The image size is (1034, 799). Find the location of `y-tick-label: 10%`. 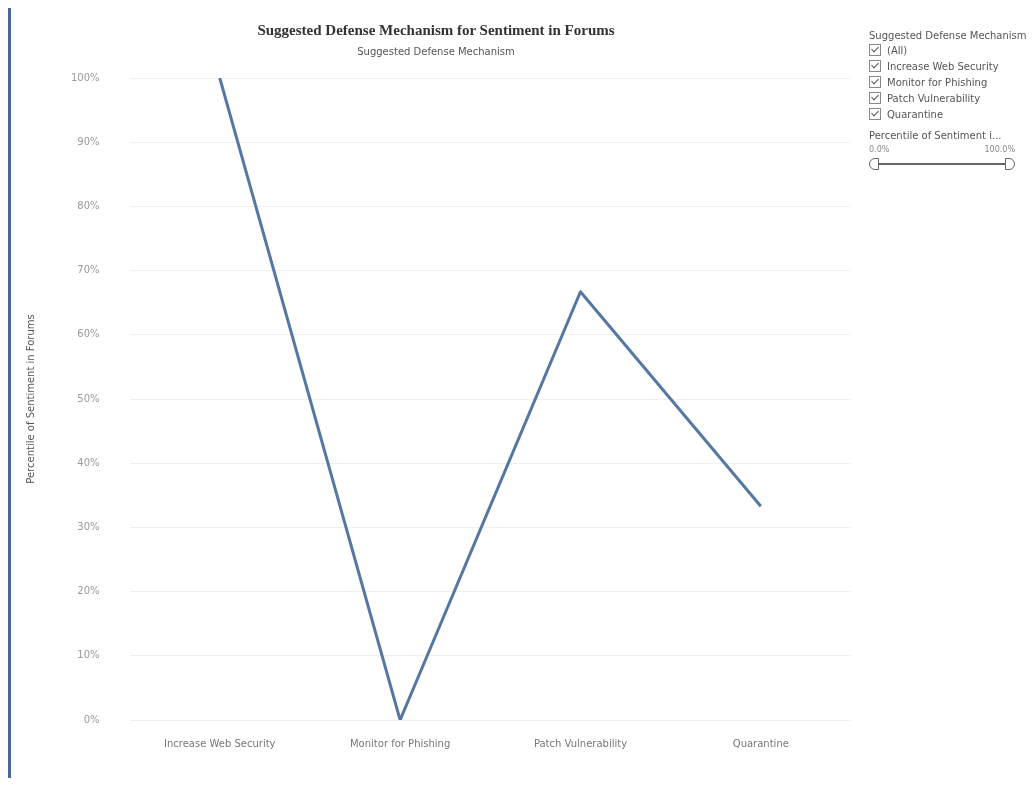

y-tick-label: 10% is located at coordinates (88, 655).